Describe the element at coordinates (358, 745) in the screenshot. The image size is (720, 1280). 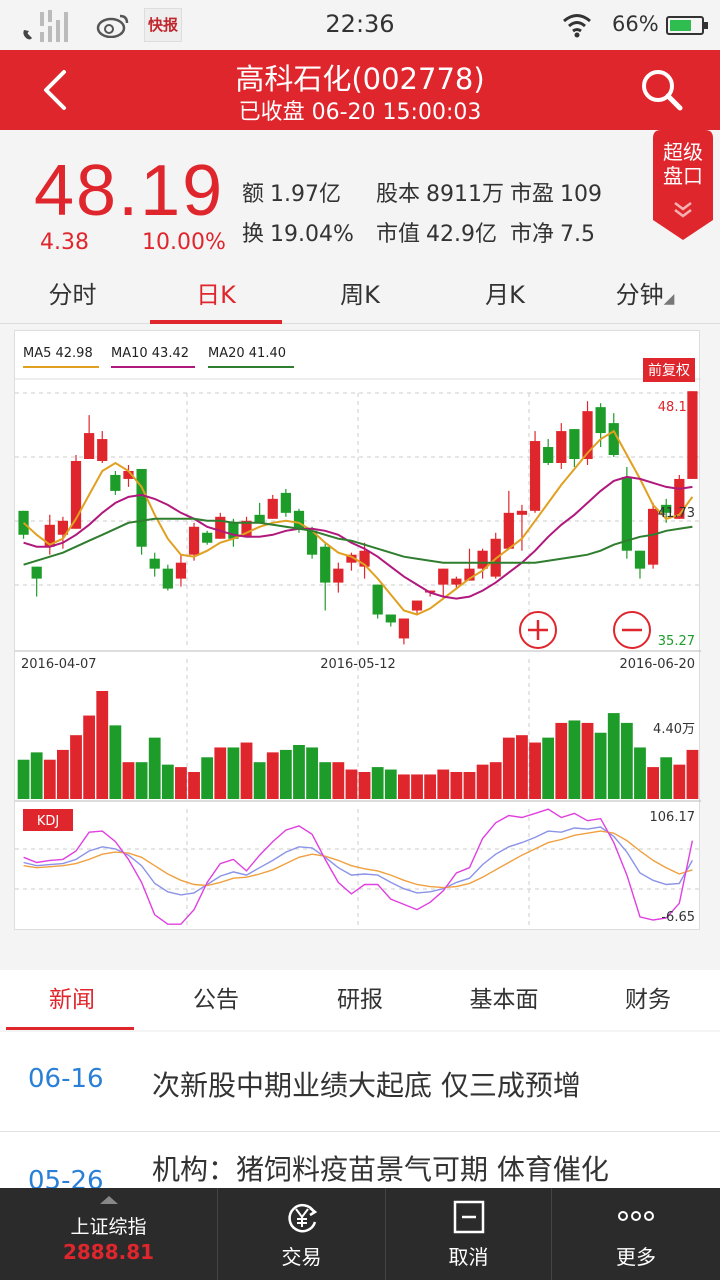
I see `volume-bars` at that location.